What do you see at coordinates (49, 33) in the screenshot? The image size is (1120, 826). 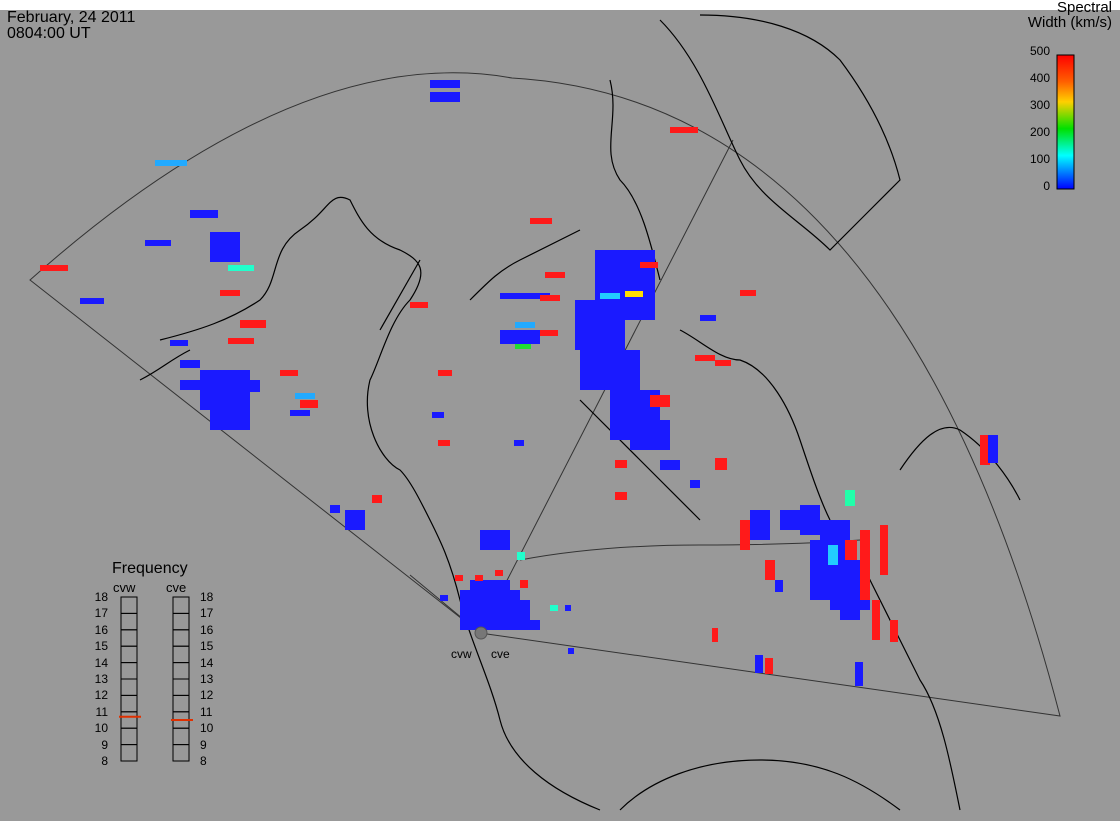 I see `time-label: 0804:00 UT` at bounding box center [49, 33].